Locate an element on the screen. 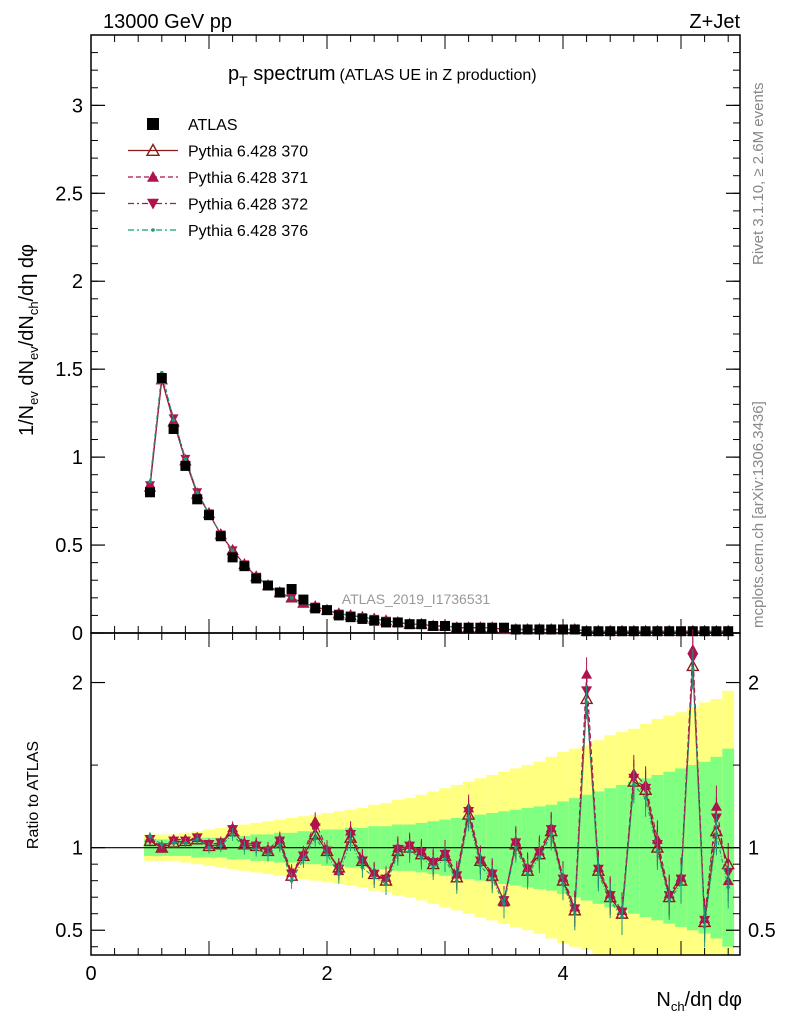 The image size is (786, 1024). xlabel: Nch/dη dφ is located at coordinates (699, 1001).